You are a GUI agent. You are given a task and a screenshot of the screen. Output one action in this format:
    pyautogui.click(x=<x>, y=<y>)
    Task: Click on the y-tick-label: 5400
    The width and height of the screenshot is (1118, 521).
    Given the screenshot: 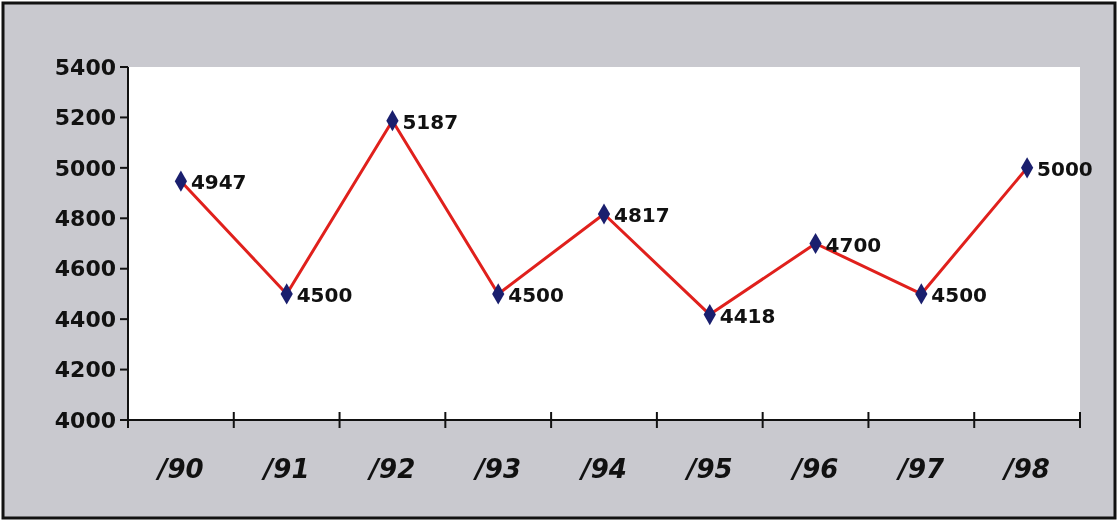 What is the action you would take?
    pyautogui.click(x=85, y=67)
    